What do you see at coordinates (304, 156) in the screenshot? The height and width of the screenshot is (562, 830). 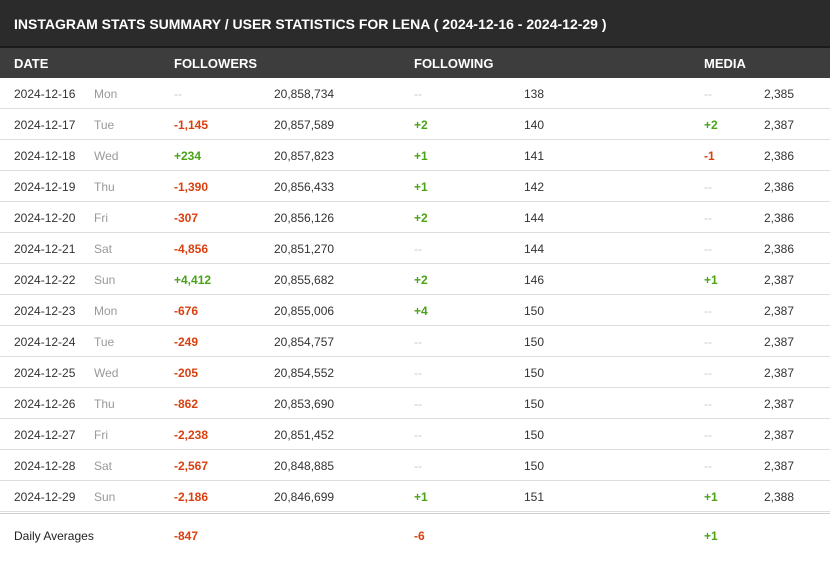 I see `cell-followers-total: 20,857,823` at bounding box center [304, 156].